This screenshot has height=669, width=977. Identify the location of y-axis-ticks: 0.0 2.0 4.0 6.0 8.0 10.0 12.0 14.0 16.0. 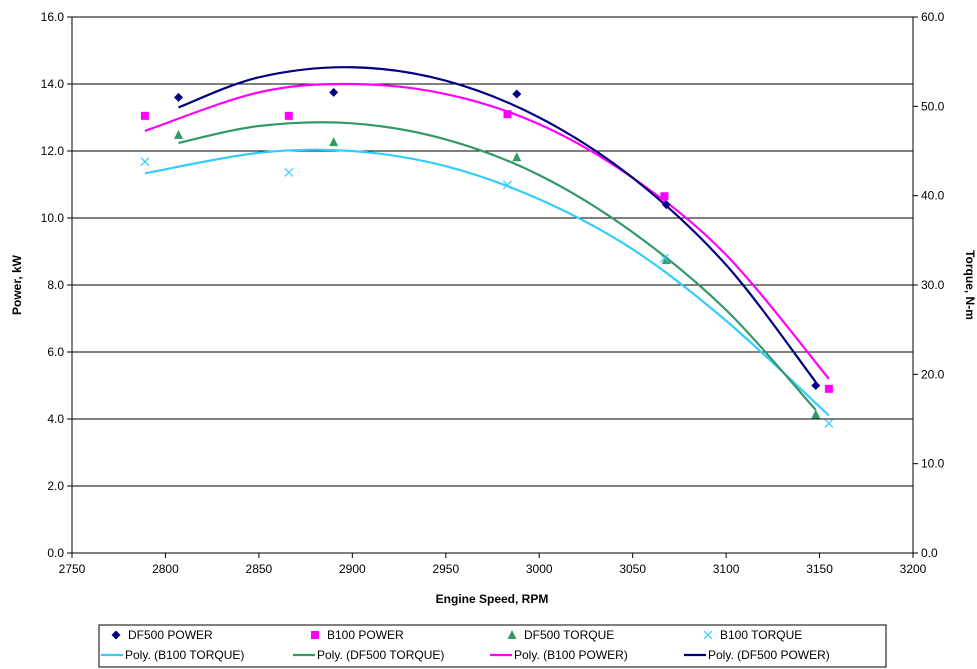
(56, 285).